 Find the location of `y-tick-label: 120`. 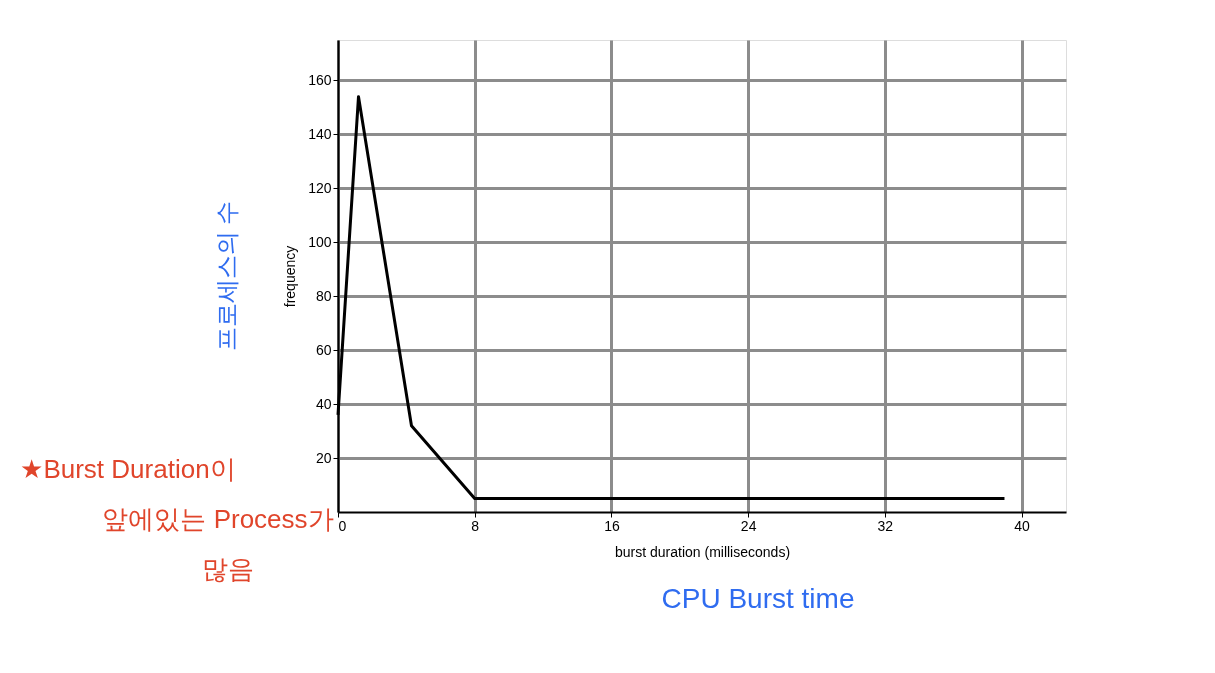

y-tick-label: 120 is located at coordinates (320, 187).